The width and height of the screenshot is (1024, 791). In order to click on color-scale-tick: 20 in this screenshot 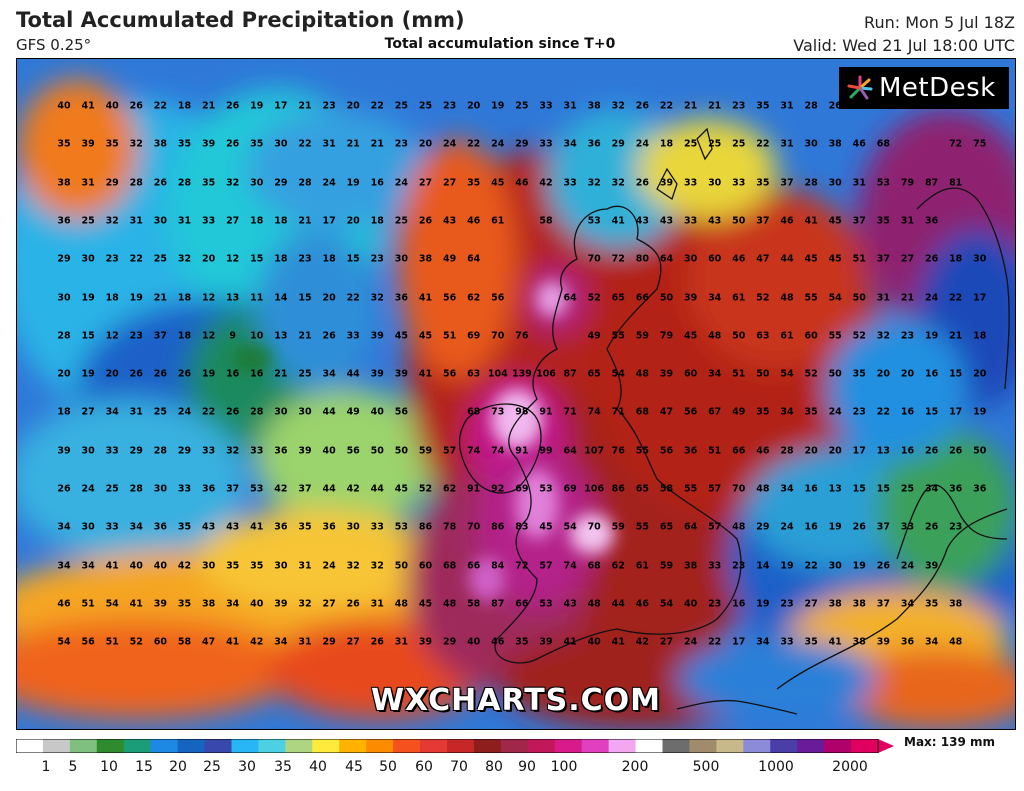, I will do `click(178, 767)`.